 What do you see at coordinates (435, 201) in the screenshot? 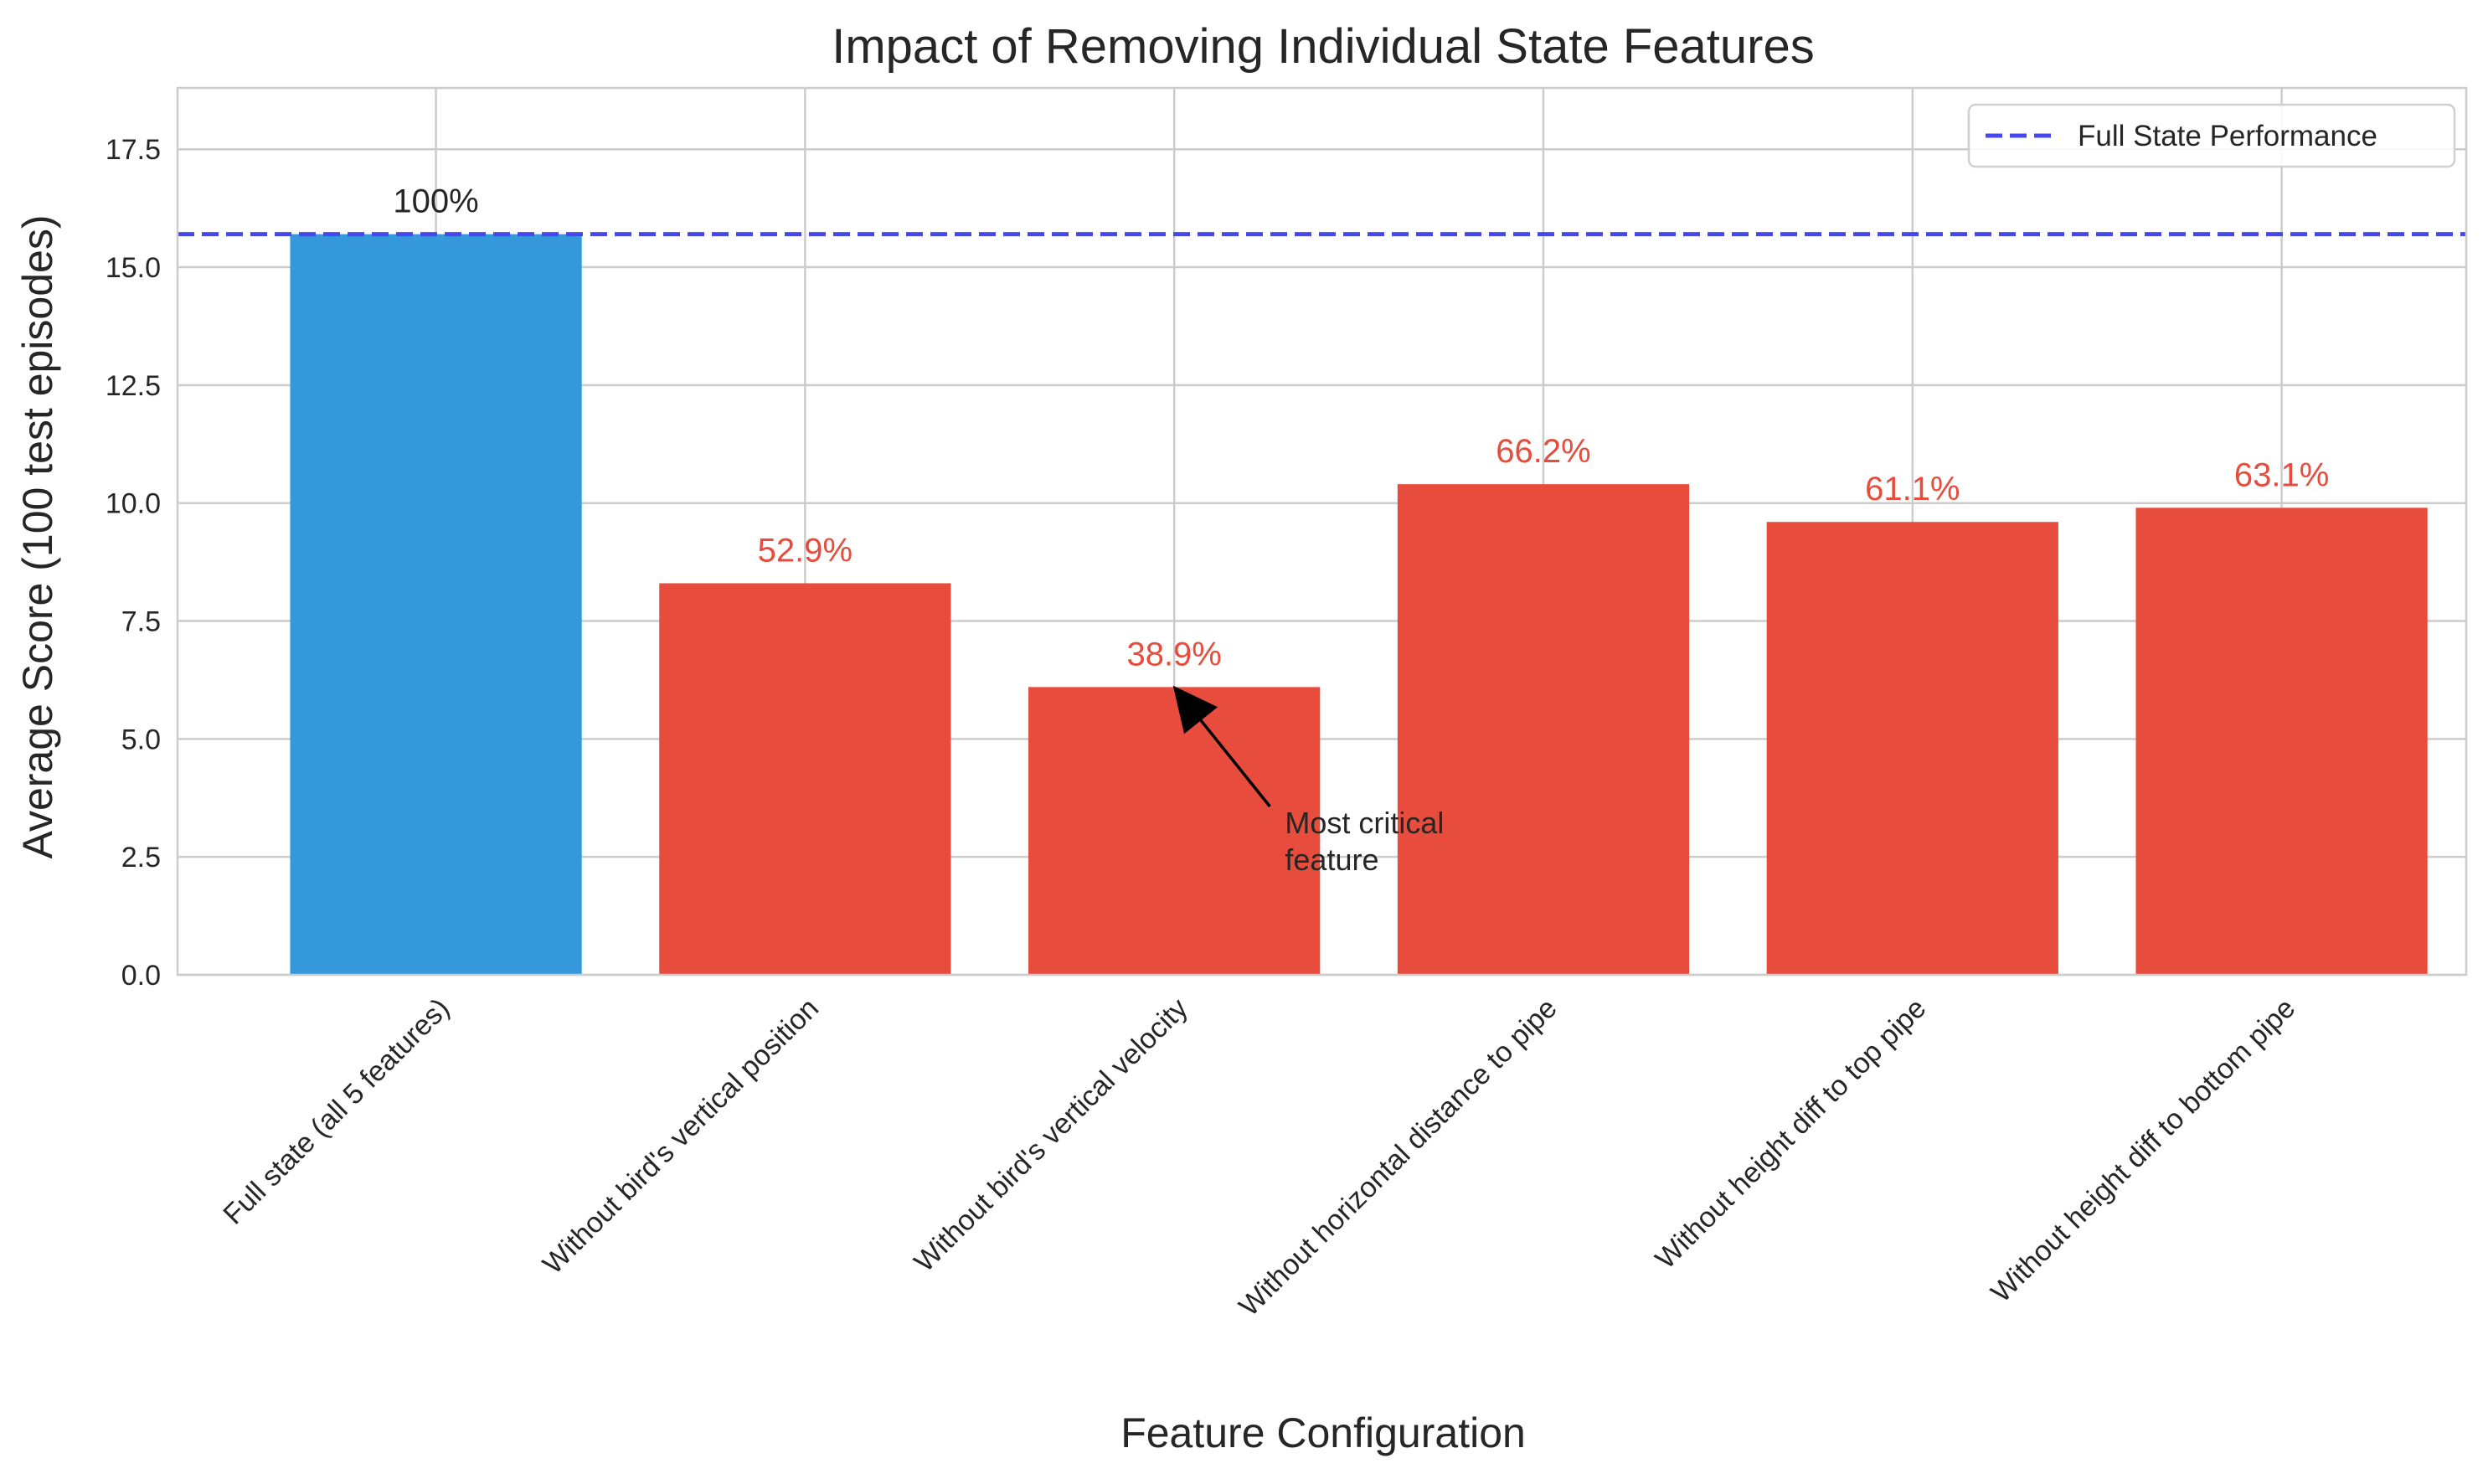
I see `bar-value-label: 100%` at bounding box center [435, 201].